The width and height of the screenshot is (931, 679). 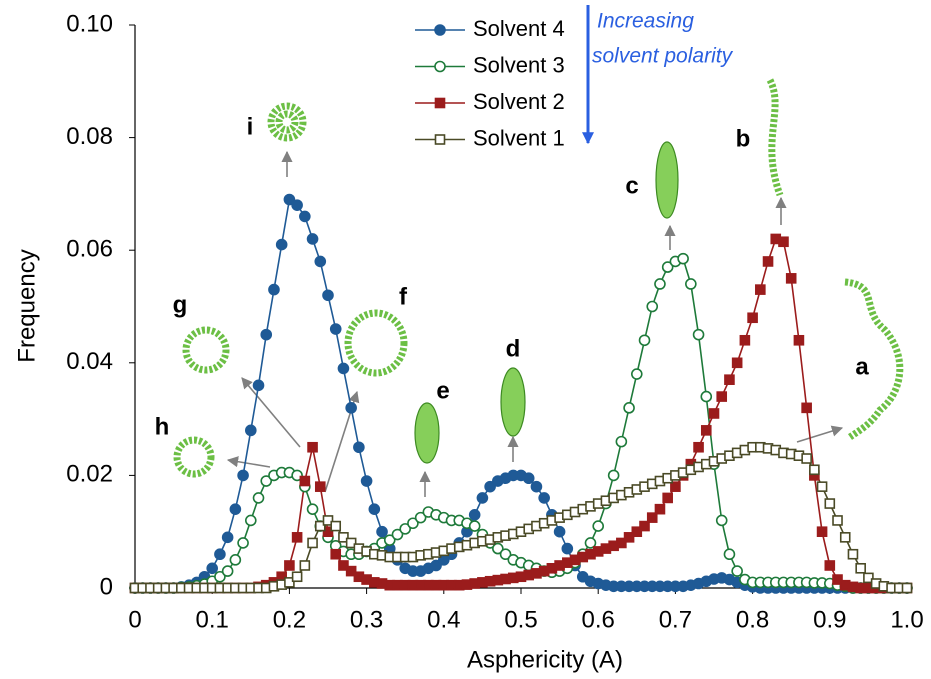 What do you see at coordinates (513, 348) in the screenshot?
I see `structure-label: d` at bounding box center [513, 348].